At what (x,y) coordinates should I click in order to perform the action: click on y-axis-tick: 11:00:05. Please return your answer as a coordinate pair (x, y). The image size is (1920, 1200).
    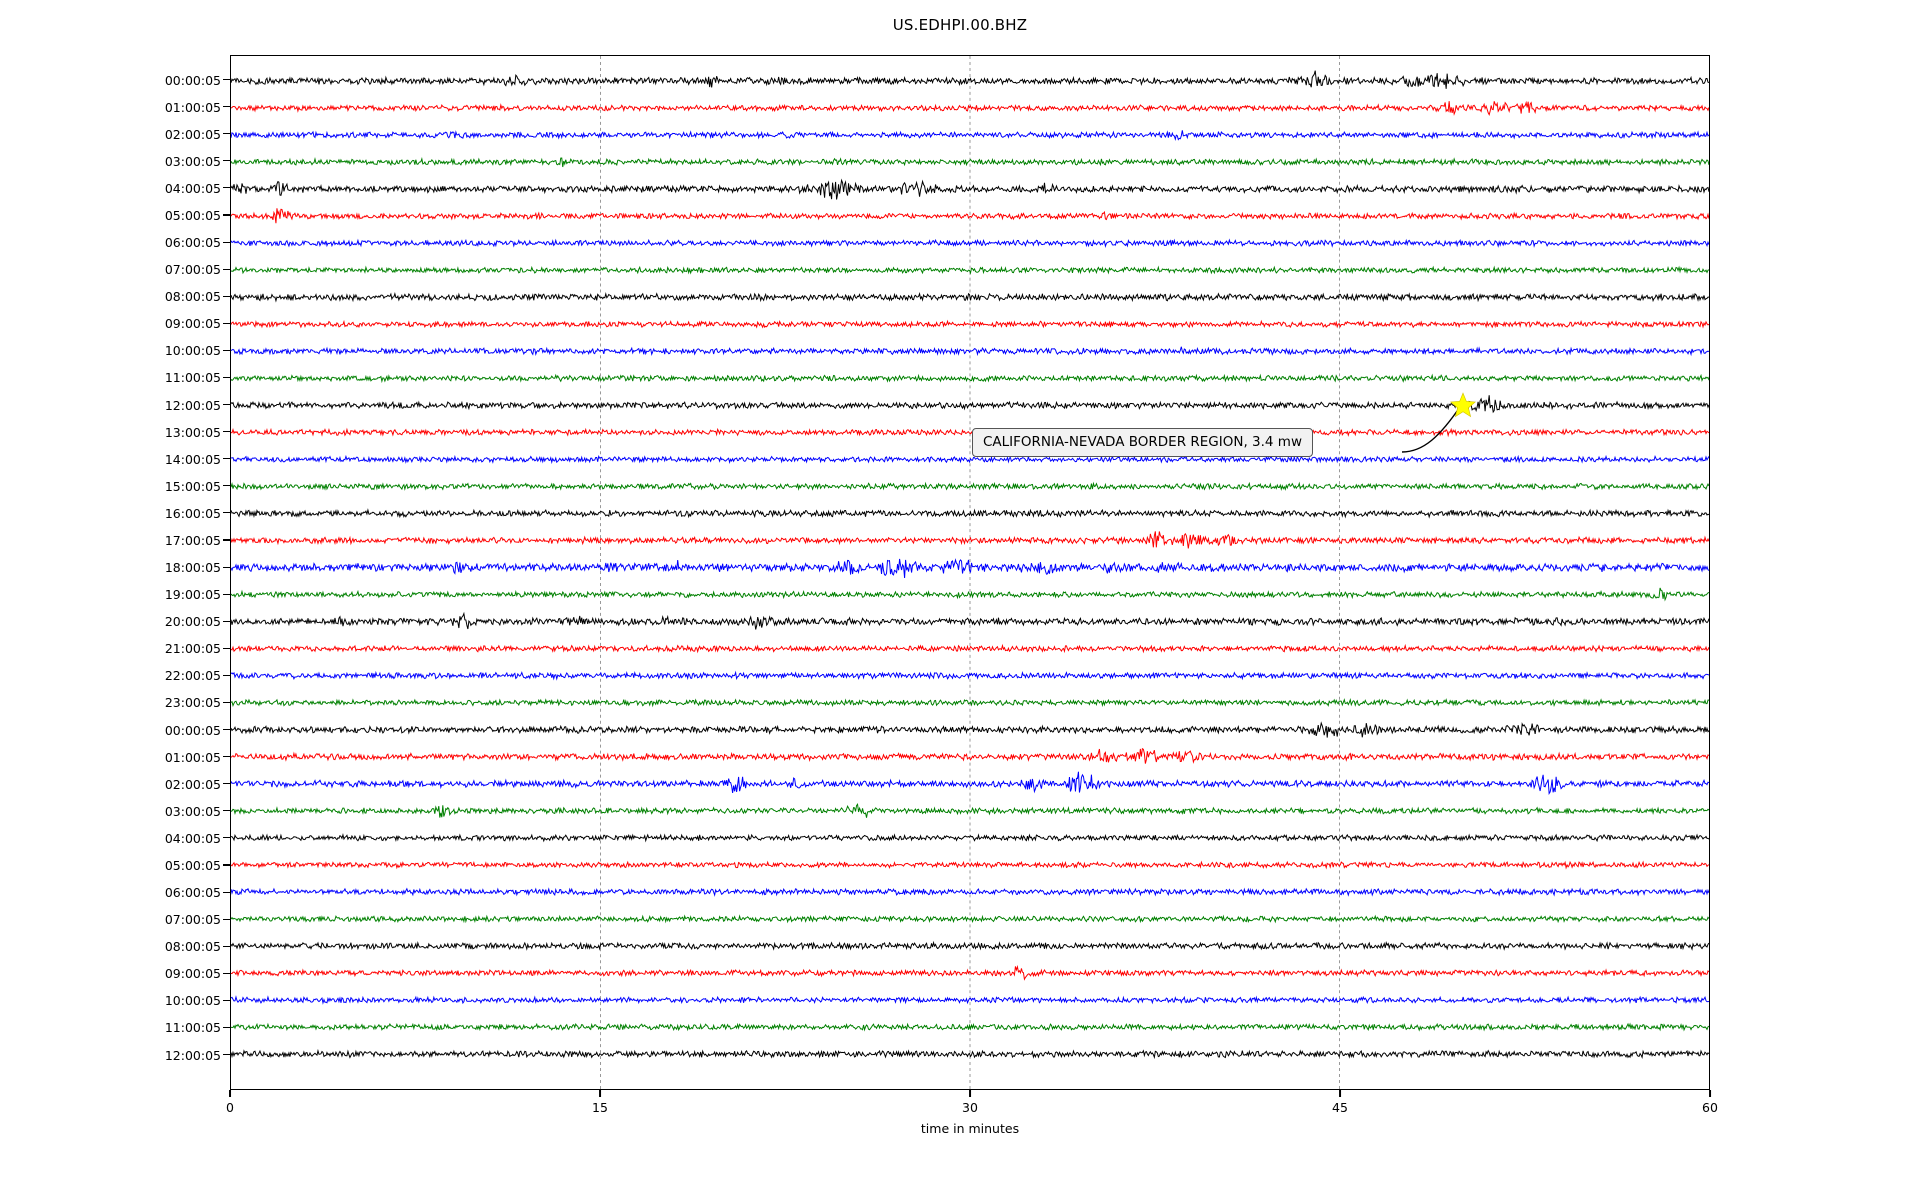
    Looking at the image, I should click on (197, 378).